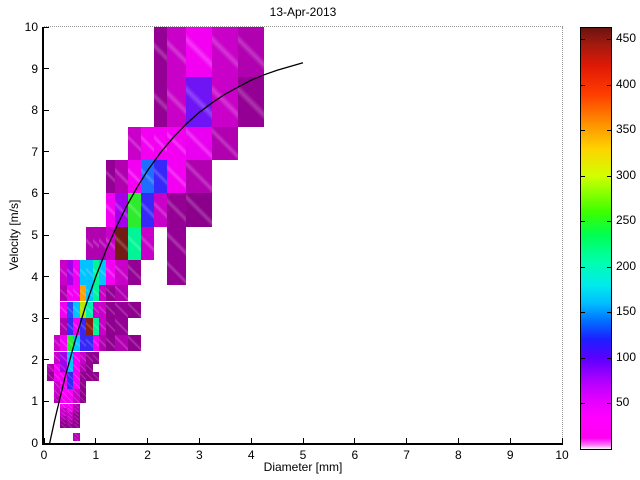 The image size is (640, 480). What do you see at coordinates (34, 151) in the screenshot?
I see `y-tick-label: 7` at bounding box center [34, 151].